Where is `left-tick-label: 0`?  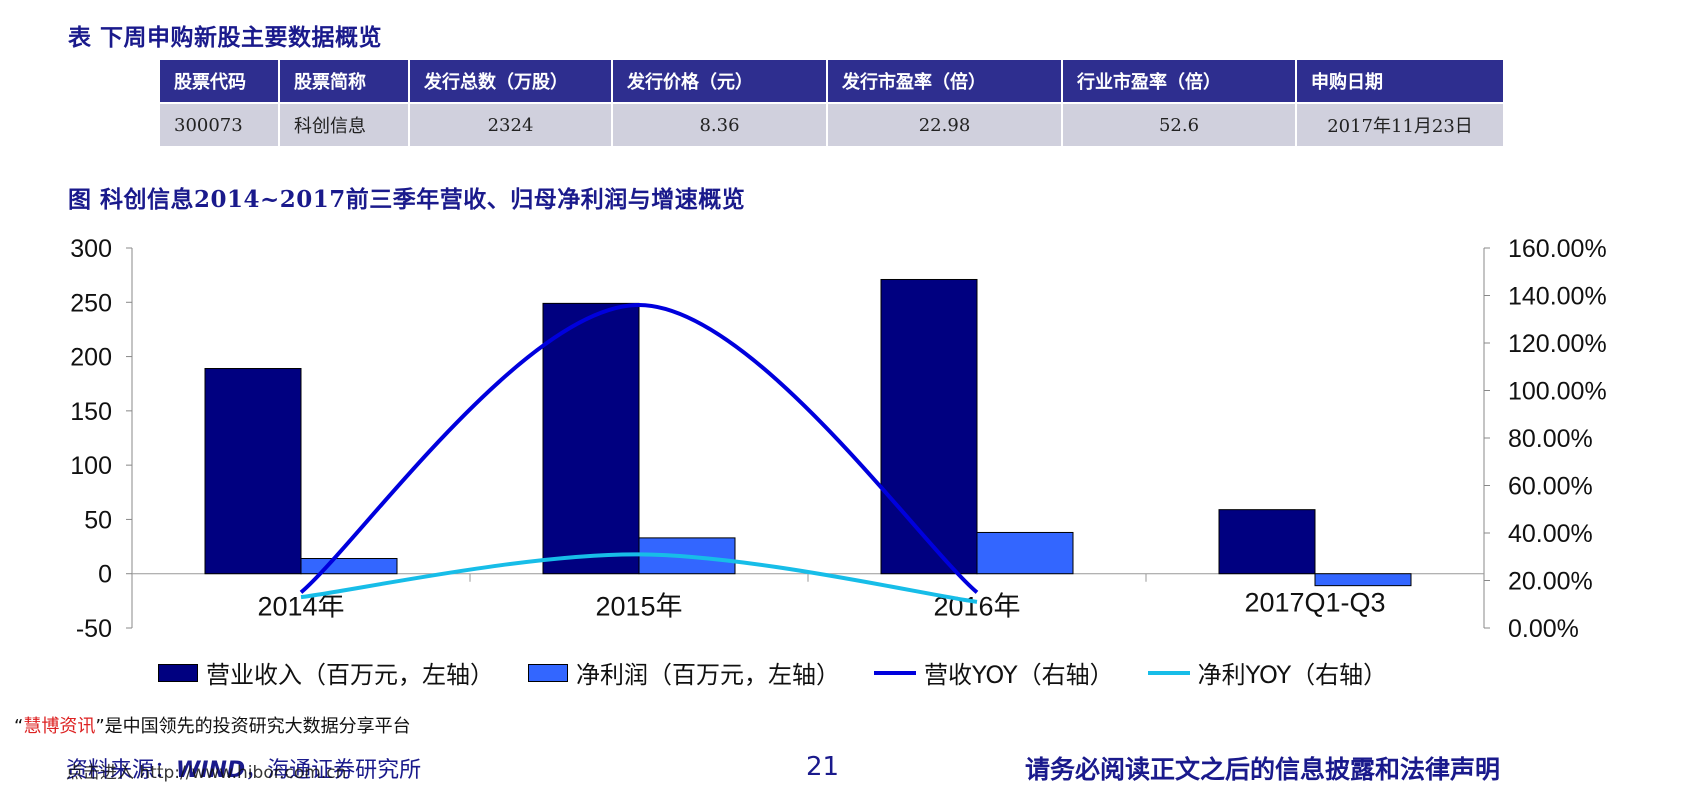
left-tick-label: 0 is located at coordinates (105, 575).